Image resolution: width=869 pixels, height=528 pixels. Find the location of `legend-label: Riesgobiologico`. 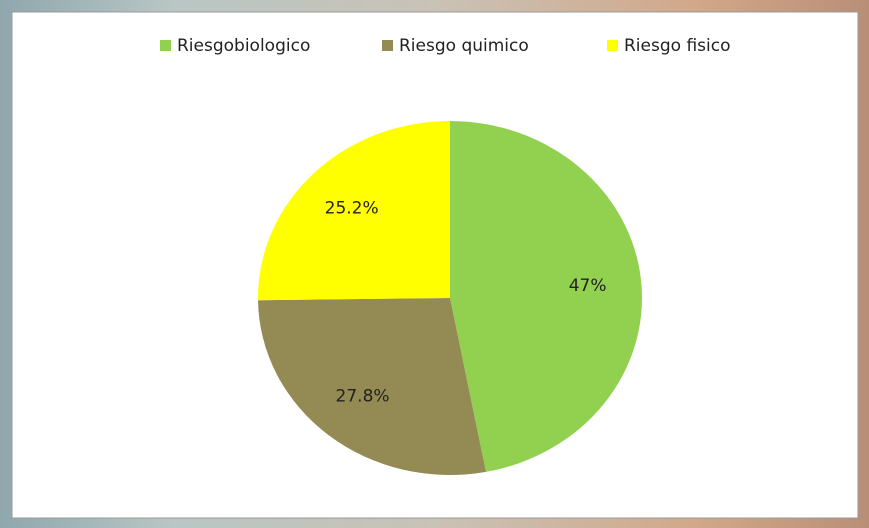

legend-label: Riesgobiologico is located at coordinates (243, 46).